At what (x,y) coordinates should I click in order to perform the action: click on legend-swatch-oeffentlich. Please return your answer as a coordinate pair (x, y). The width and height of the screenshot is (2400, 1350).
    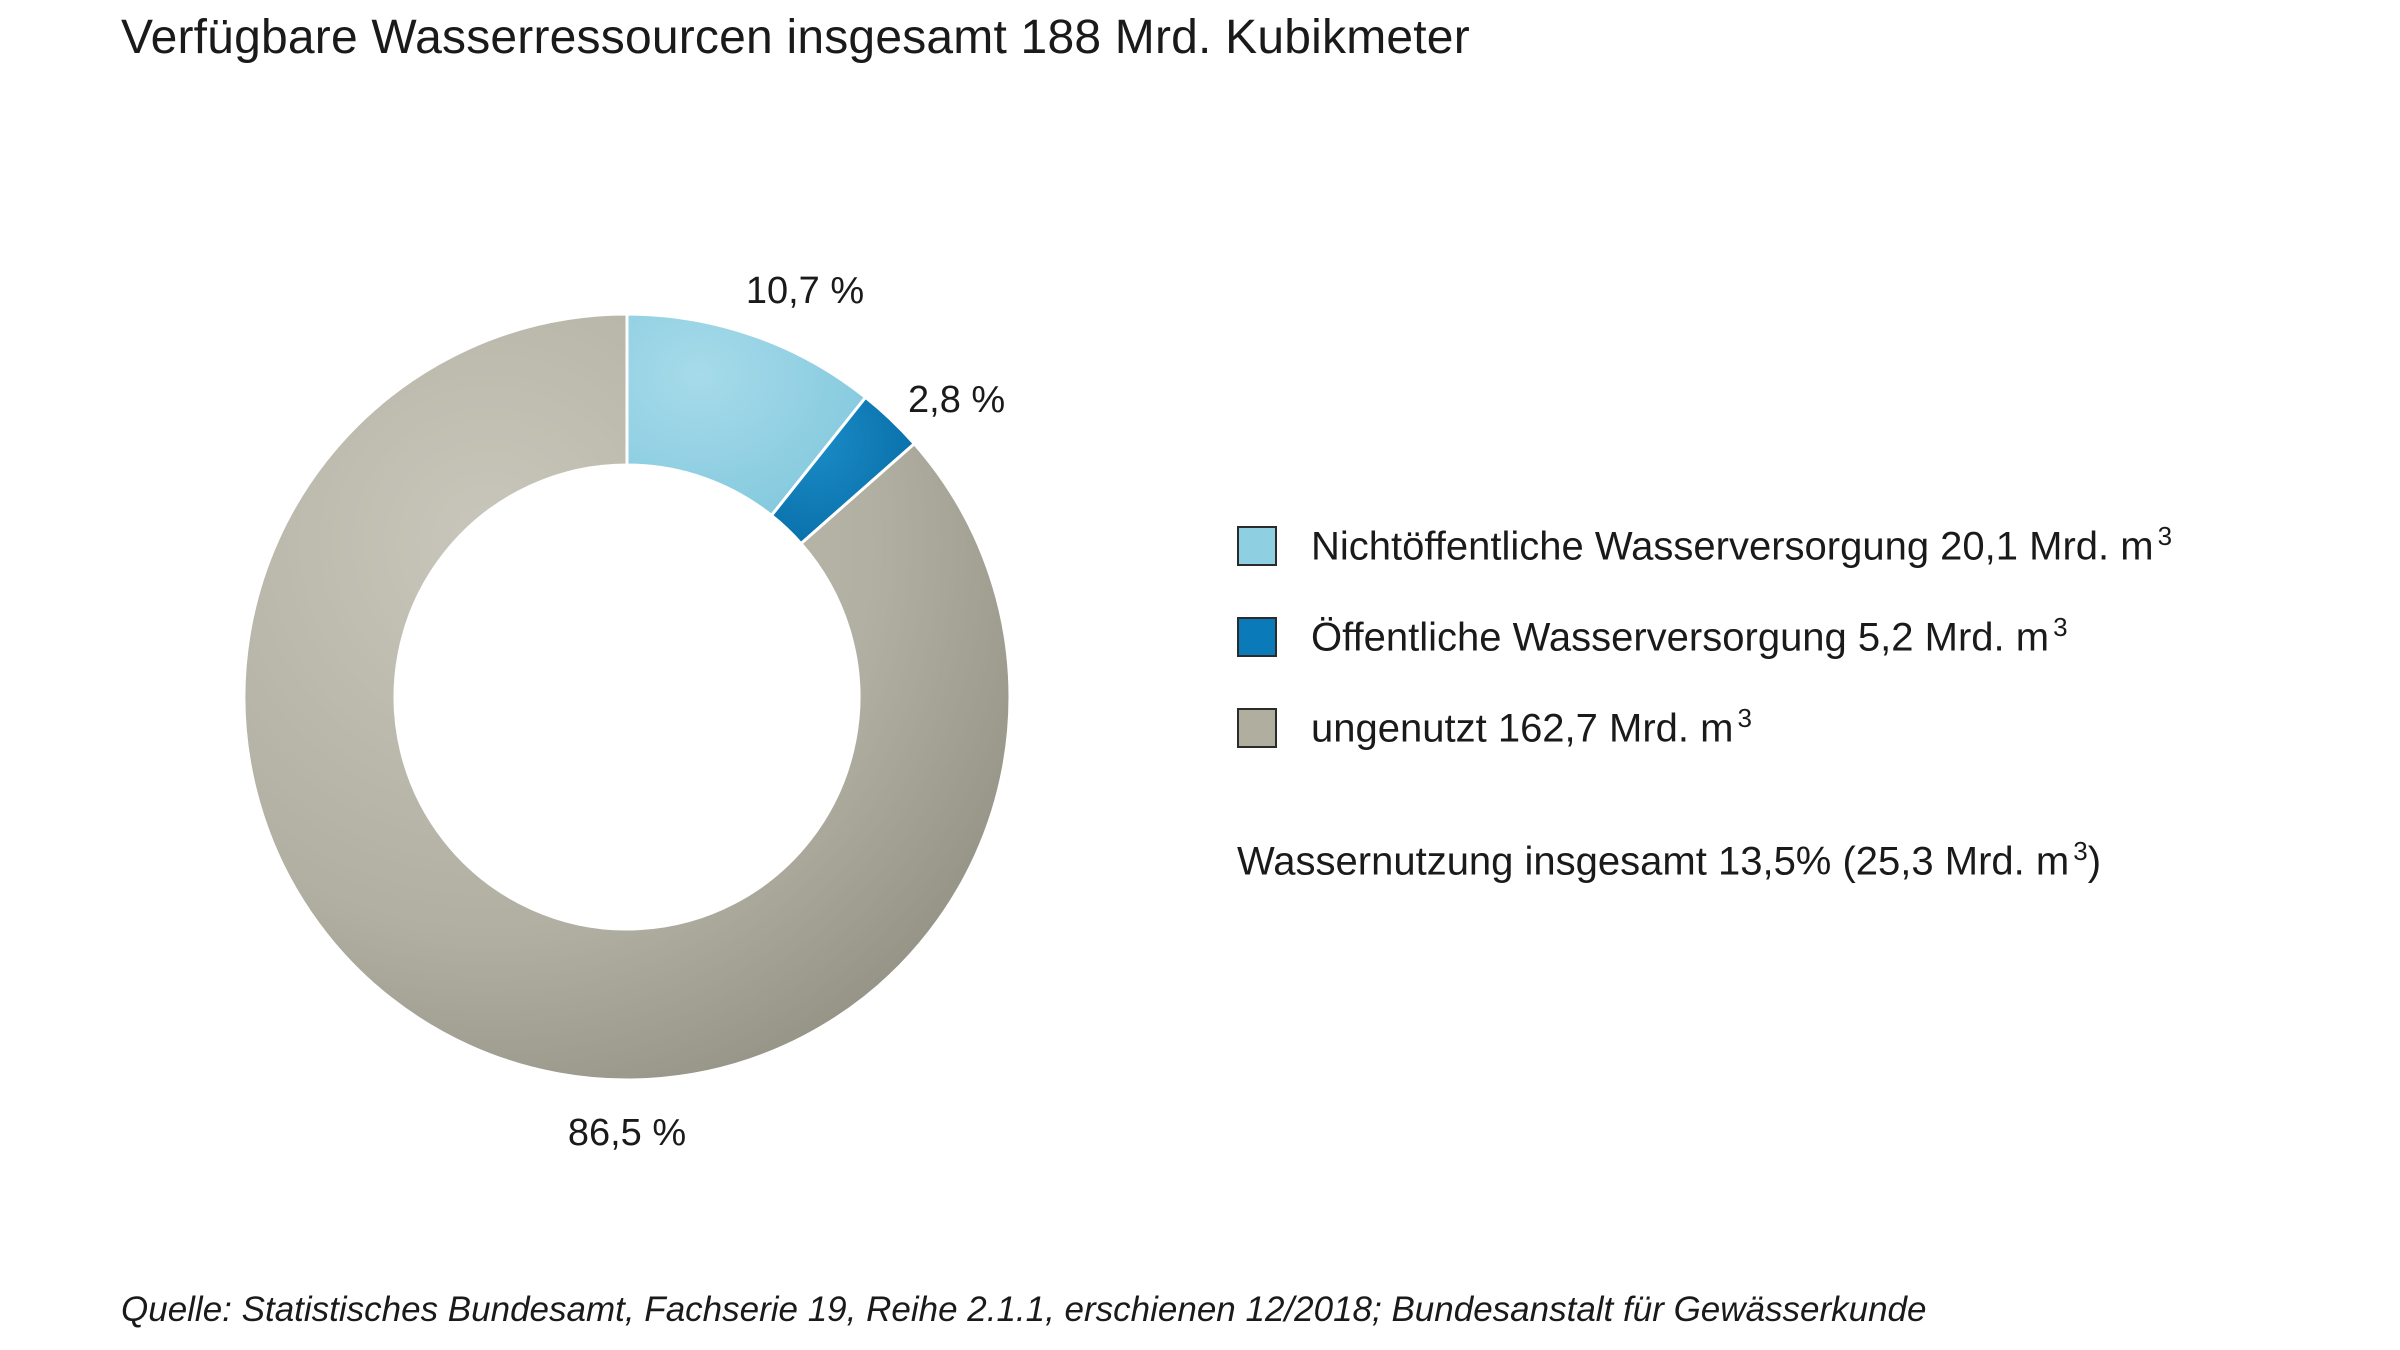
    Looking at the image, I should click on (1257, 636).